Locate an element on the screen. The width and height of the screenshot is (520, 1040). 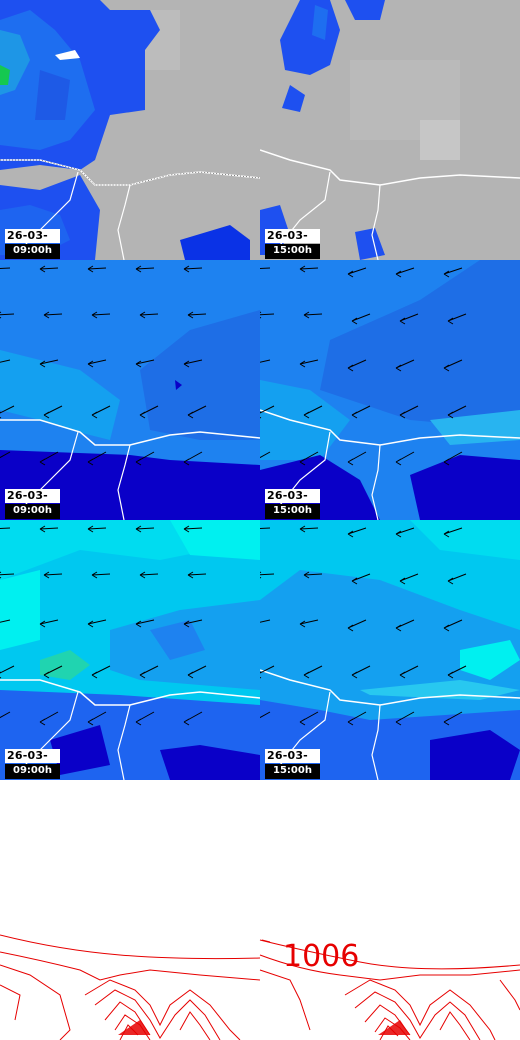
isobar-graphic: 1006 is located at coordinates (260, 987).